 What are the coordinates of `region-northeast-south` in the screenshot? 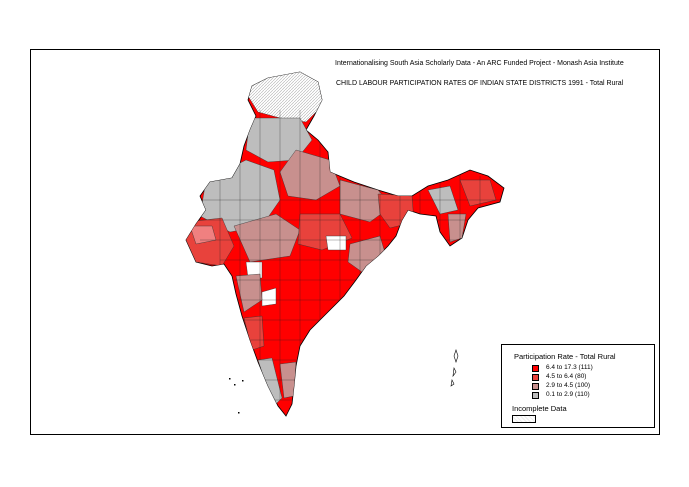 It's located at (457, 228).